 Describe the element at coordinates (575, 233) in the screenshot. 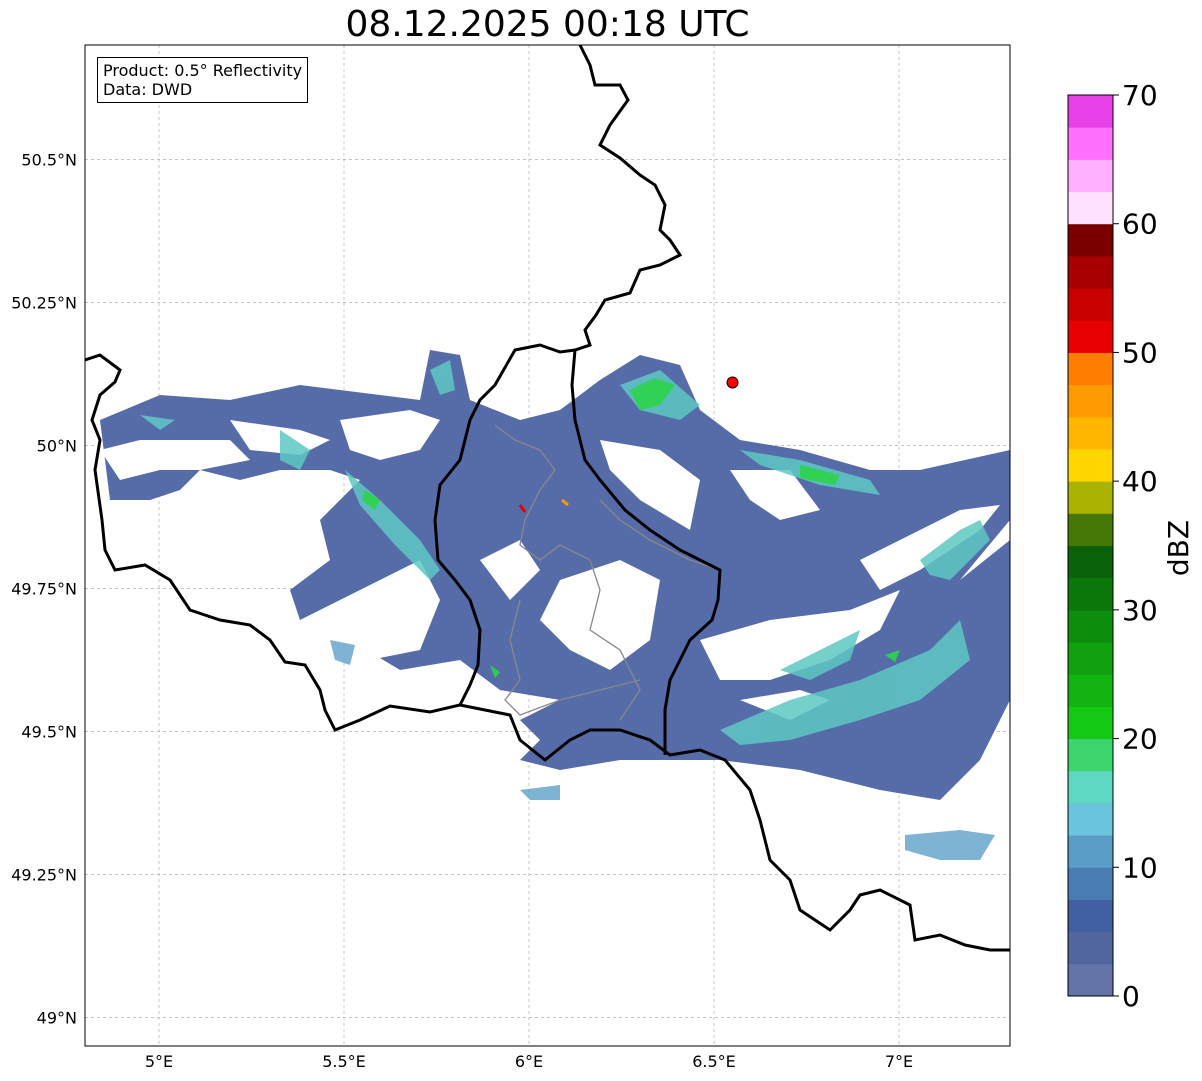

I see `country-border-lu-be` at that location.